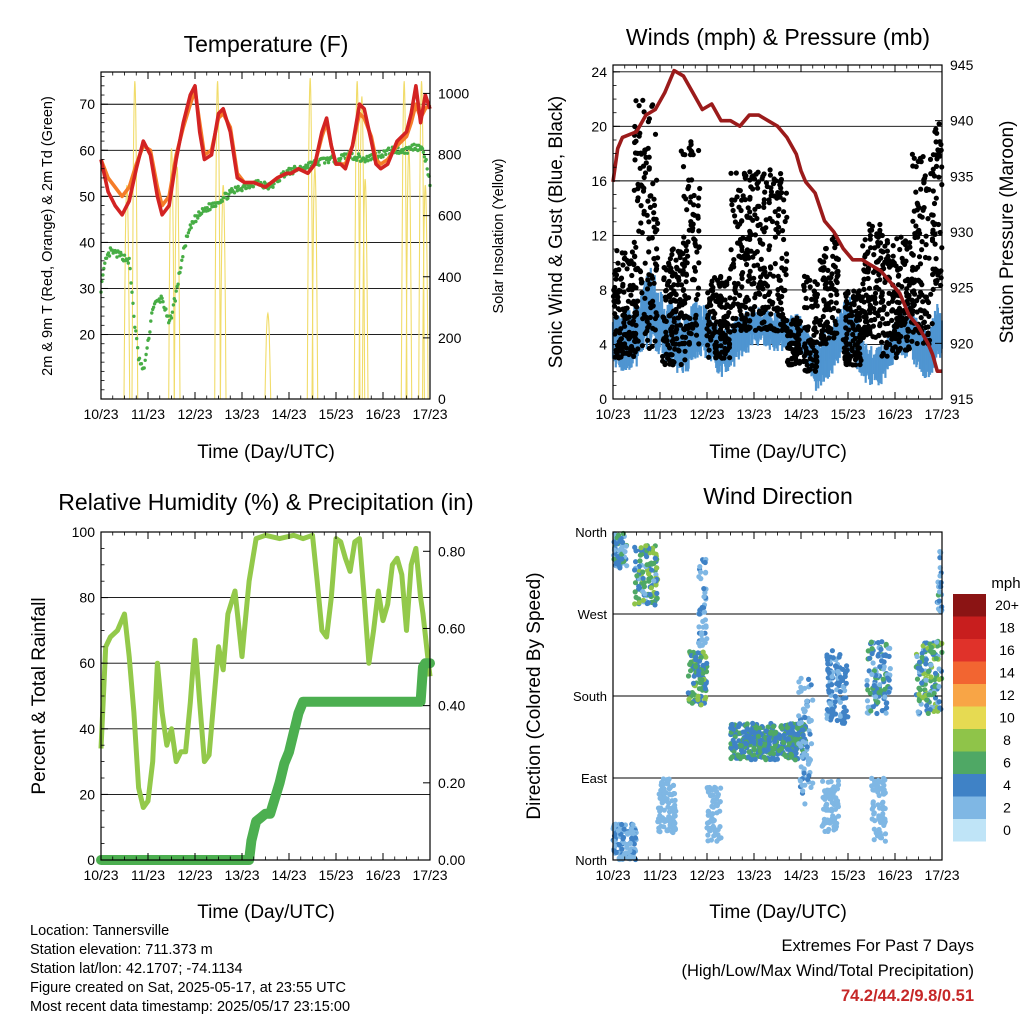 Image resolution: width=1024 pixels, height=1024 pixels. What do you see at coordinates (265, 256) in the screenshot?
I see `dewpoint-series` at bounding box center [265, 256].